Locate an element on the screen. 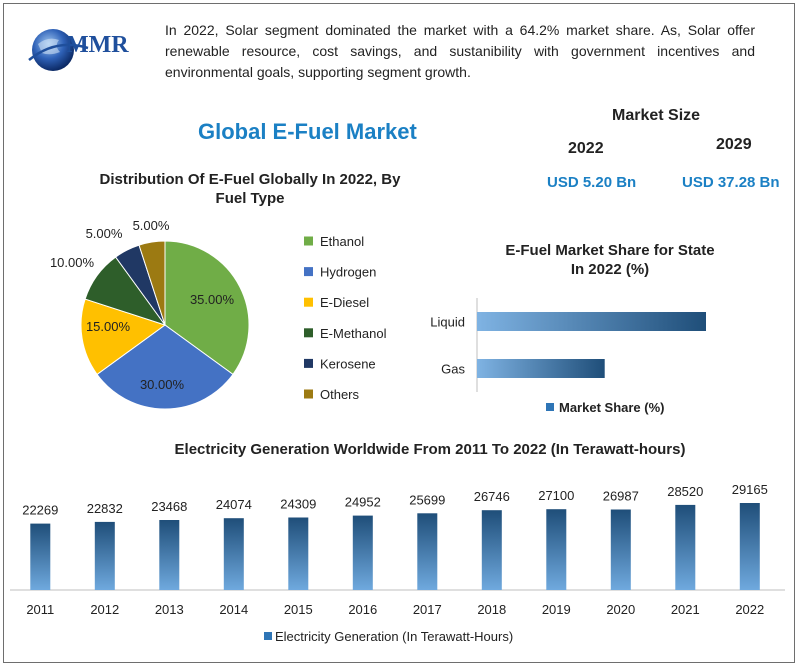  pie-legend-label-kerosene: Kerosene is located at coordinates (348, 363).